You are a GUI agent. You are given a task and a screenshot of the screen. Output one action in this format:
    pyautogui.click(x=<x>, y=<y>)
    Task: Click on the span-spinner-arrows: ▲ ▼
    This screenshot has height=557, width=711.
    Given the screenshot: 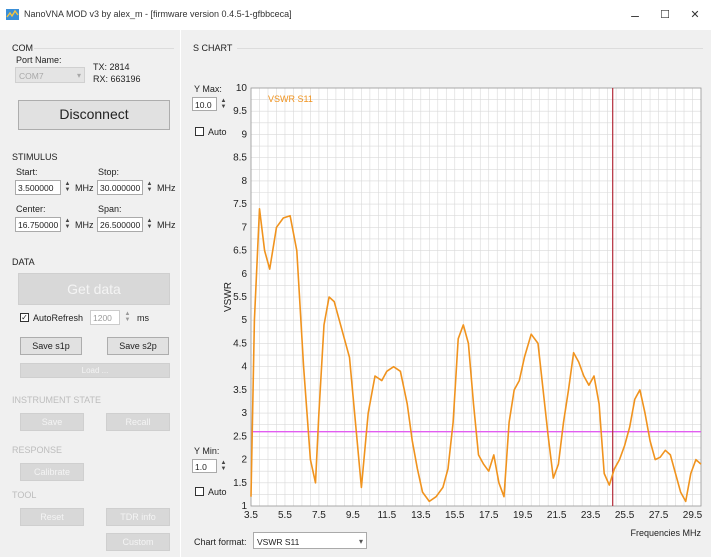 What is the action you would take?
    pyautogui.click(x=149, y=224)
    